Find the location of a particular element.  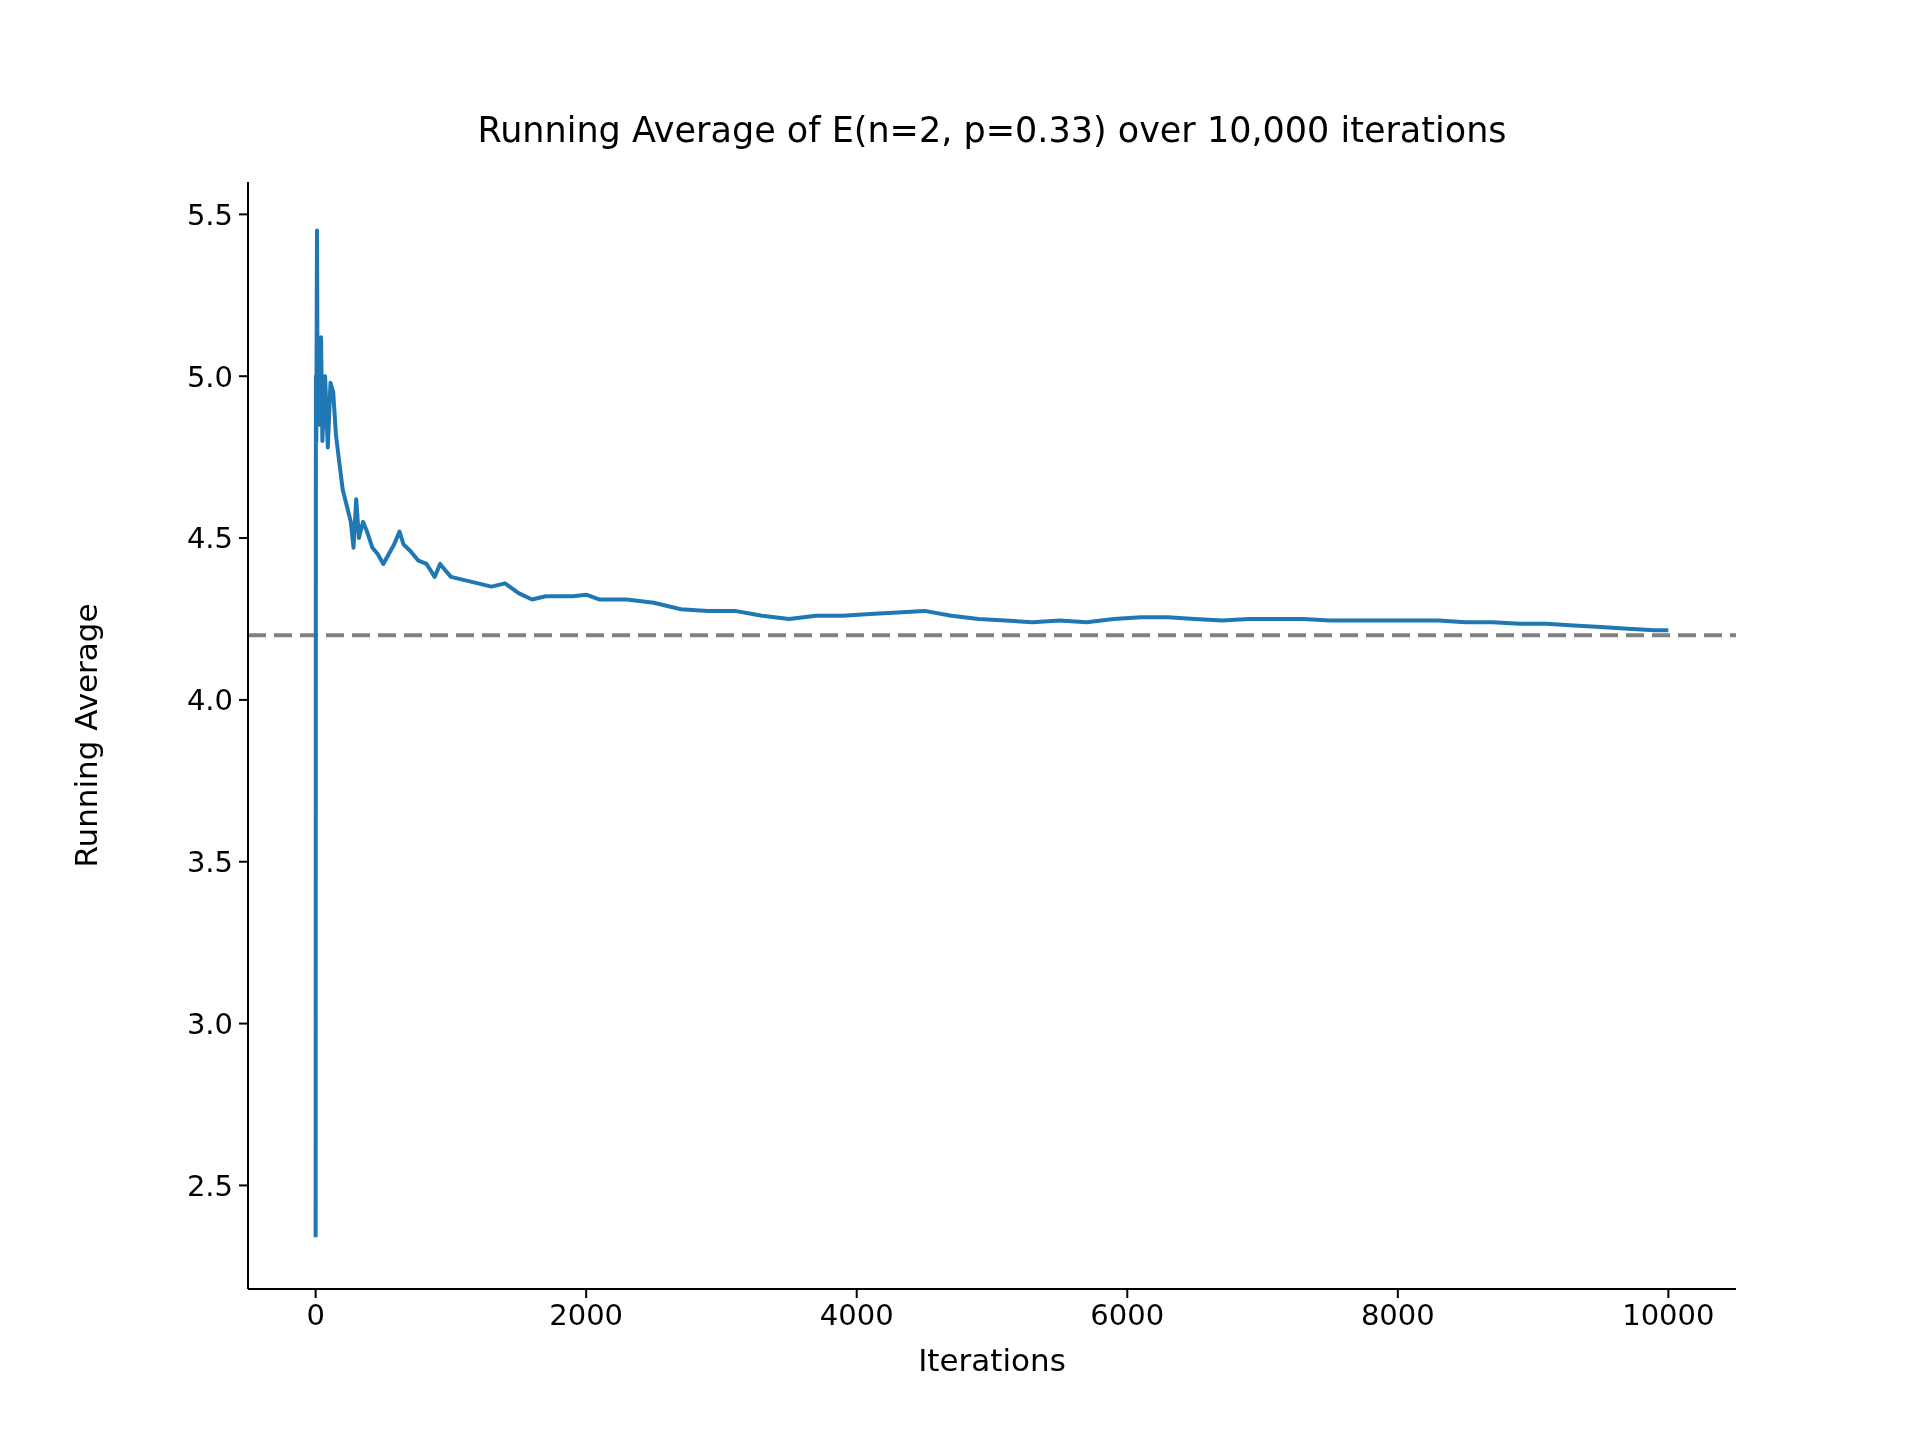

x-tick-label: 10000 is located at coordinates (1668, 1314).